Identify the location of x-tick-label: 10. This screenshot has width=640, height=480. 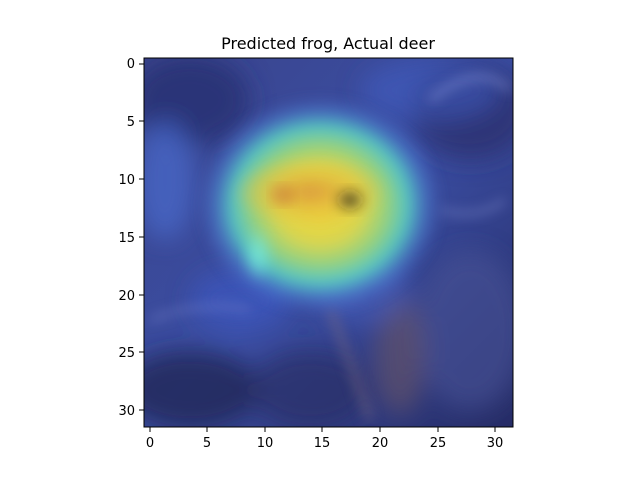
(265, 443).